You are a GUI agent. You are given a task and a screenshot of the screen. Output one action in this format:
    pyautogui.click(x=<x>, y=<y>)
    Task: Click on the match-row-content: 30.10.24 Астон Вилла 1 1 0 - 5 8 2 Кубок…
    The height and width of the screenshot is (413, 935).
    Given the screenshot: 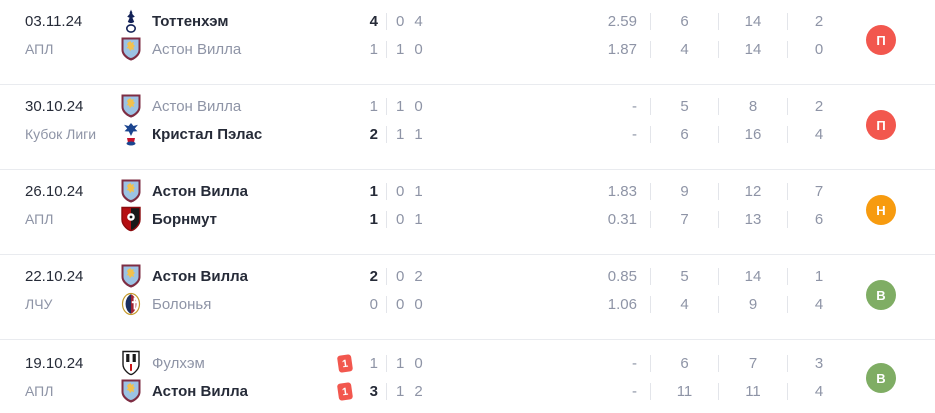 What is the action you would take?
    pyautogui.click(x=437, y=120)
    